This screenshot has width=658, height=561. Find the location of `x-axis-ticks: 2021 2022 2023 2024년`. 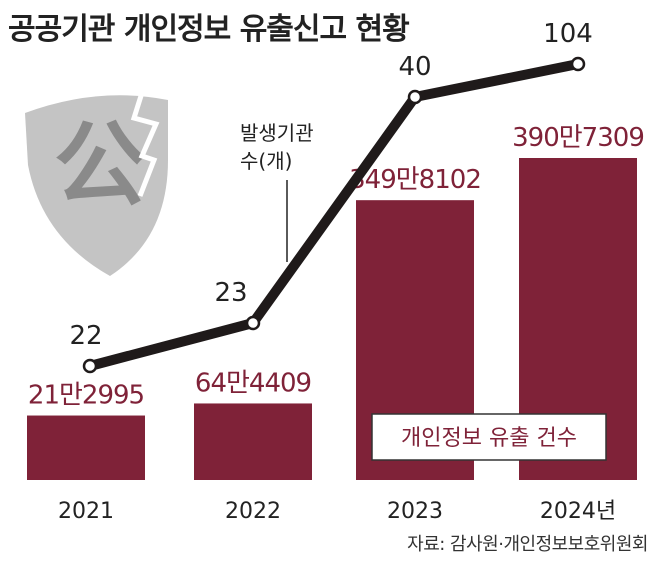

x-axis-ticks: 2021 2022 2023 2024년 is located at coordinates (337, 511).